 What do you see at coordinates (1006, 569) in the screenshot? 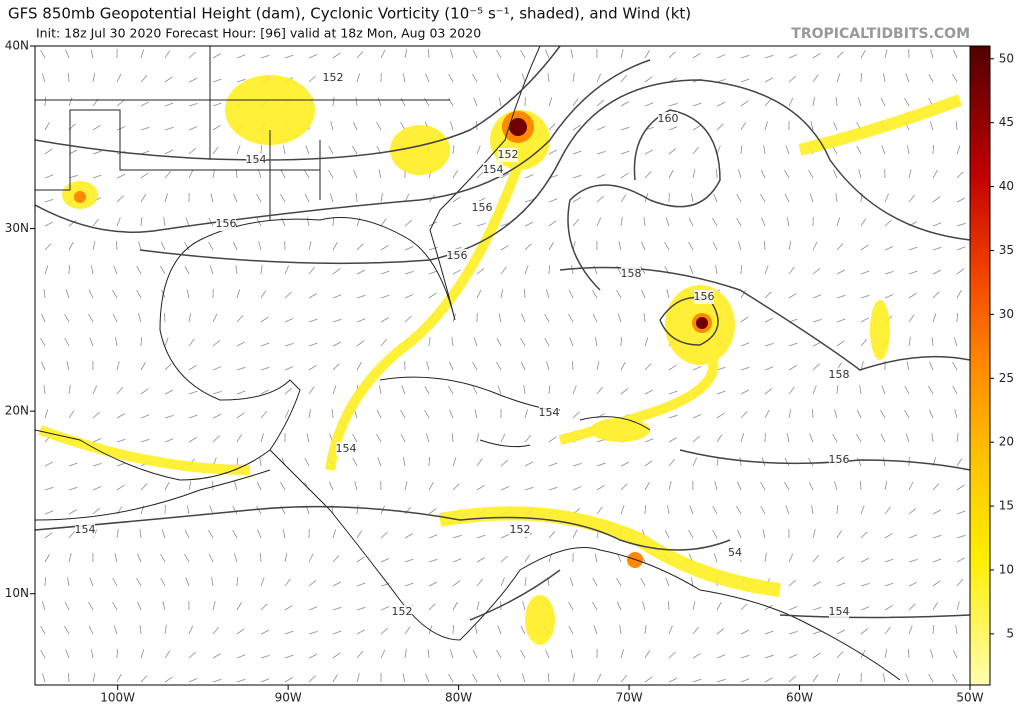
I see `colorbar-tick-label: 10` at bounding box center [1006, 569].